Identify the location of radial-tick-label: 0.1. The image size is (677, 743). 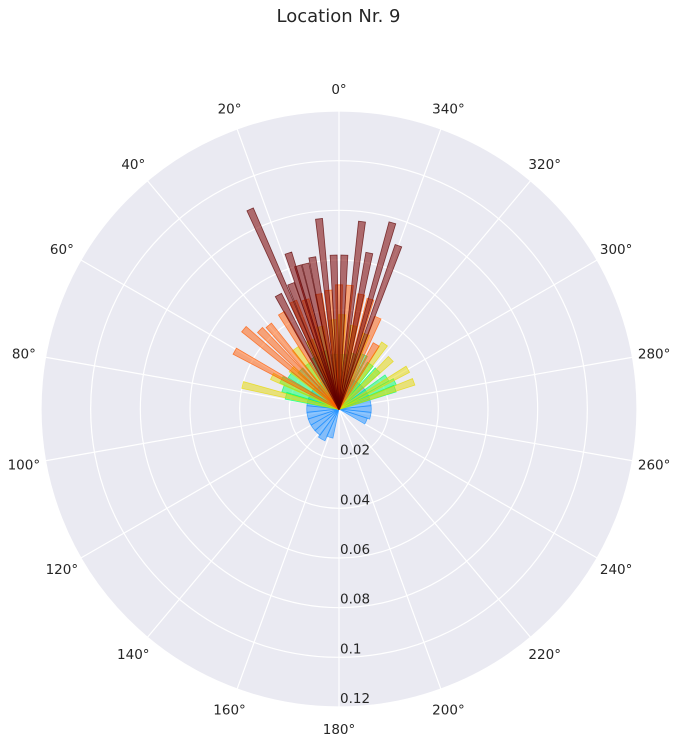
(350, 649).